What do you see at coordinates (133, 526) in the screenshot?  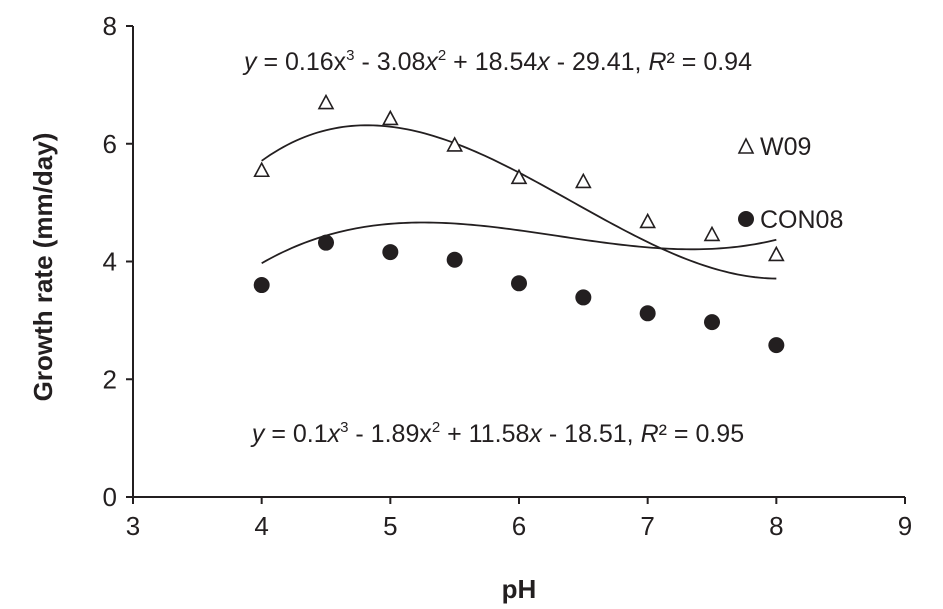 I see `x-tick-label: 3` at bounding box center [133, 526].